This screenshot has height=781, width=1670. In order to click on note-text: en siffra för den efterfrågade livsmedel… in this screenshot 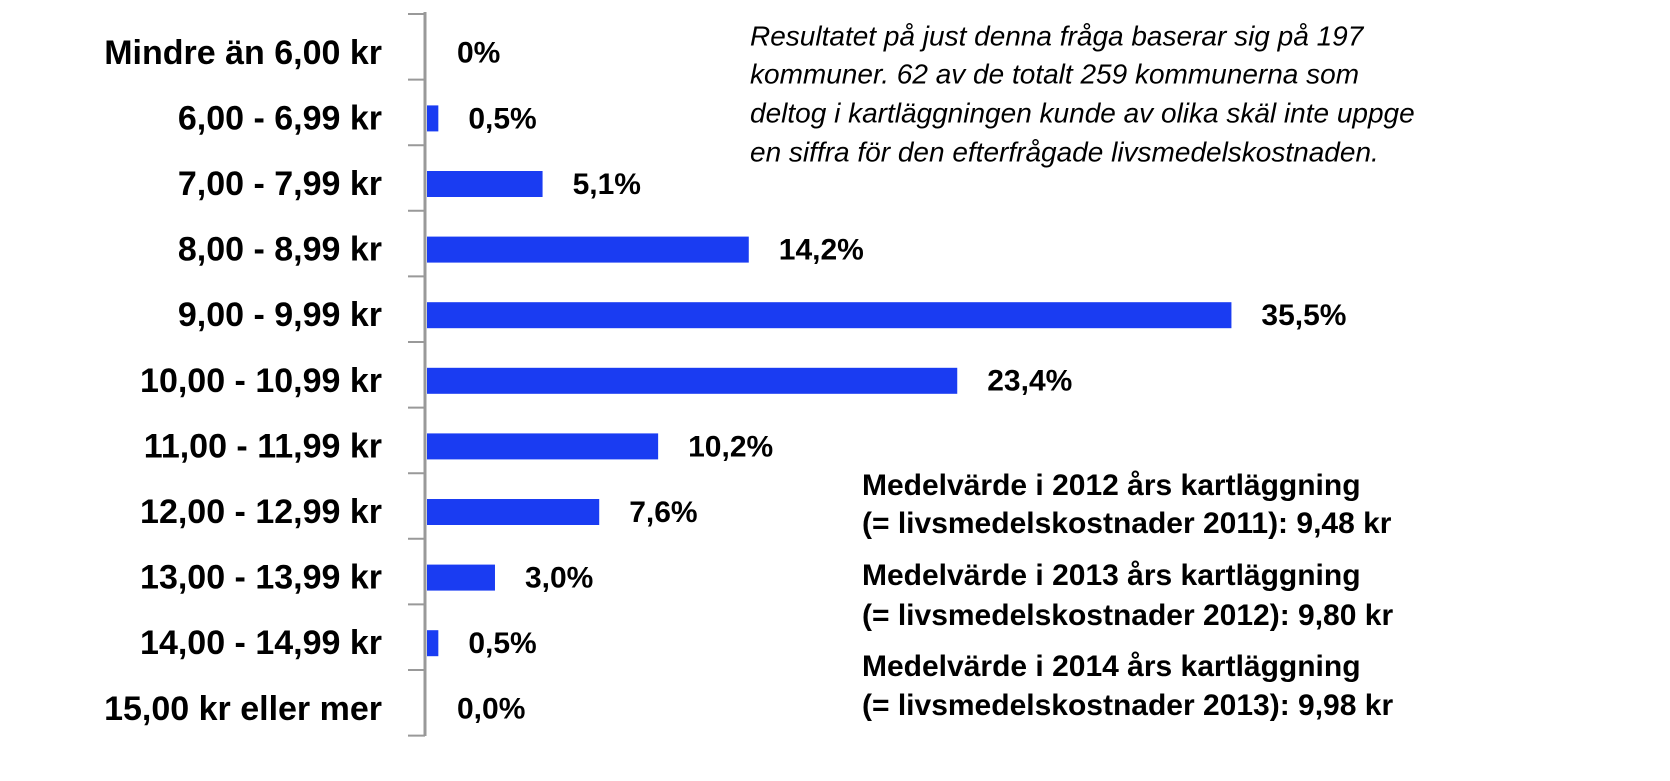, I will do `click(1064, 151)`.